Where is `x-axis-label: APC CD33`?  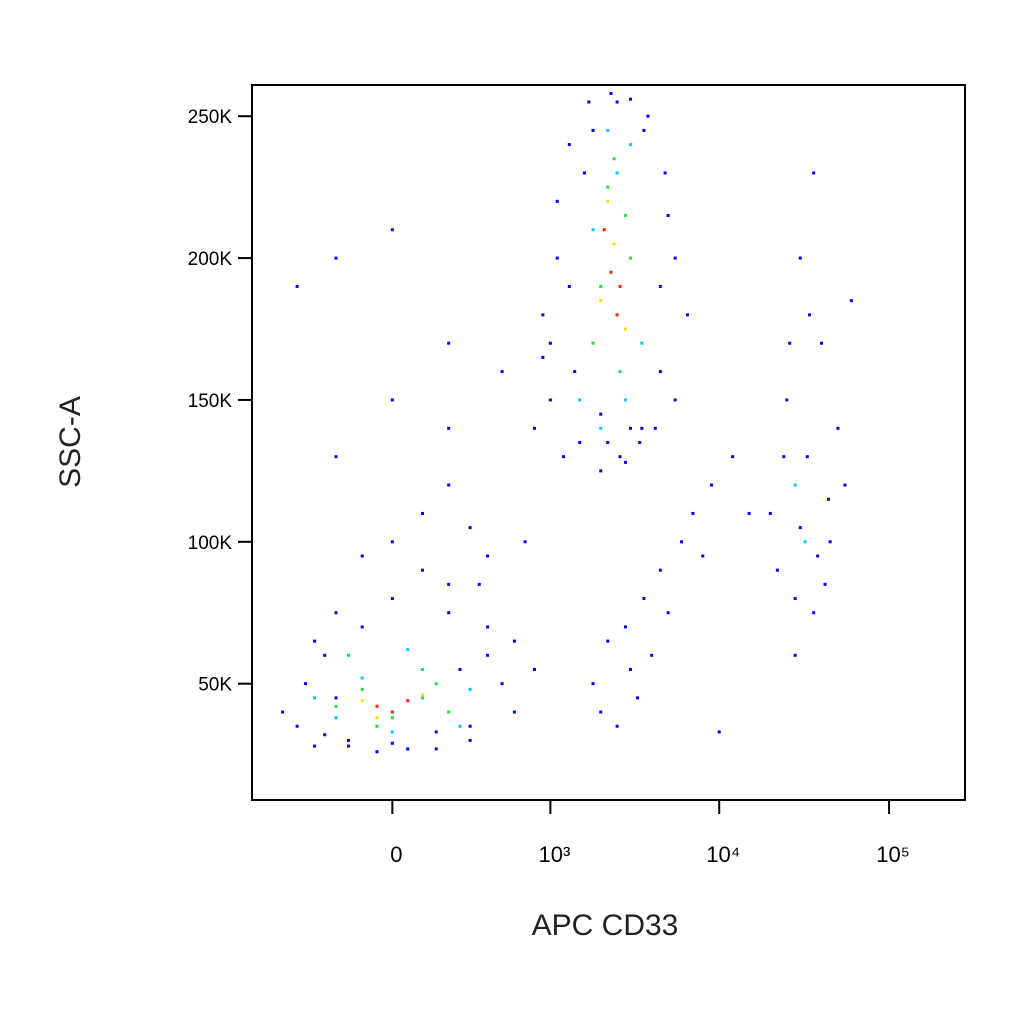
x-axis-label: APC CD33 is located at coordinates (605, 925).